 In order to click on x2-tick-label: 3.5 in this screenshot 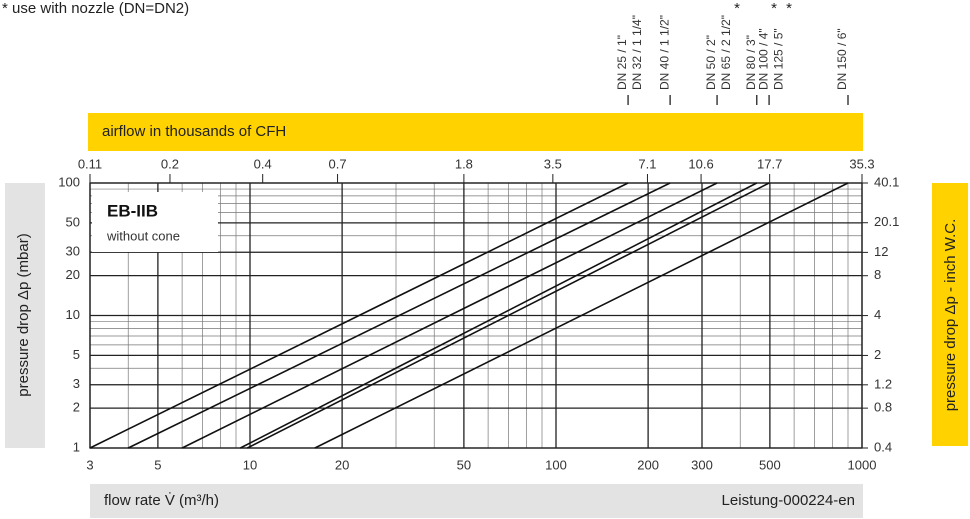, I will do `click(553, 163)`.